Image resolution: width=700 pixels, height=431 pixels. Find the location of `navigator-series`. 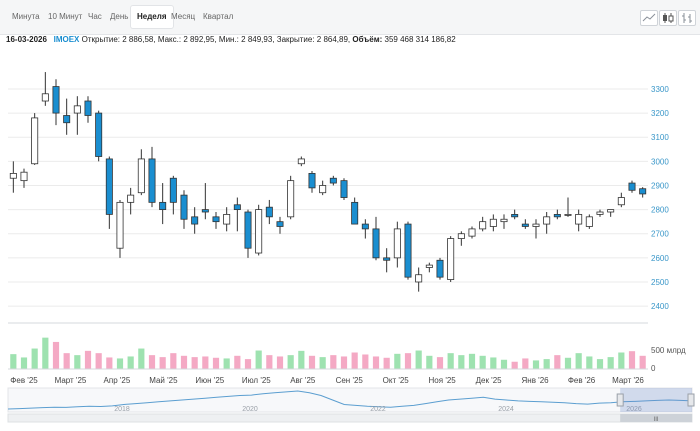

navigator-series is located at coordinates (350, 400).